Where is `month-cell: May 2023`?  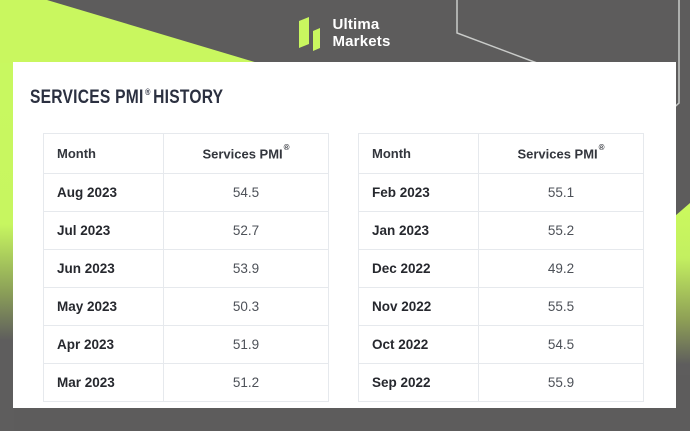 month-cell: May 2023 is located at coordinates (103, 306).